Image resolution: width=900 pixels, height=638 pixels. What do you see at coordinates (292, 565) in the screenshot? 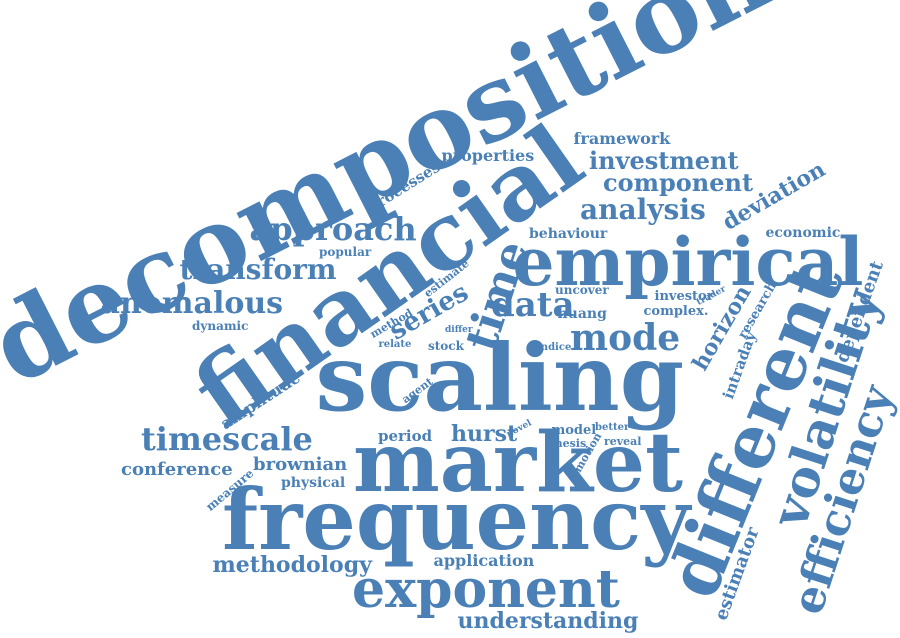
I see `word-methodology: methodology` at bounding box center [292, 565].